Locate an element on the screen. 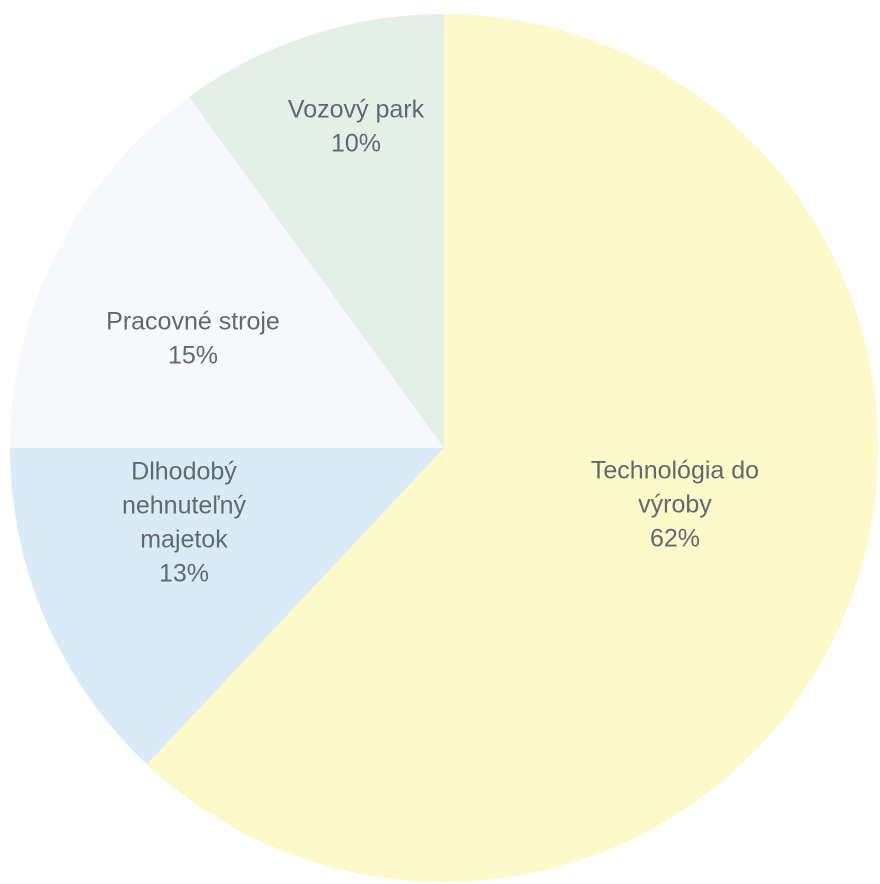 This screenshot has height=884, width=880. slice-label-4-line-1: Vozový park is located at coordinates (356, 110).